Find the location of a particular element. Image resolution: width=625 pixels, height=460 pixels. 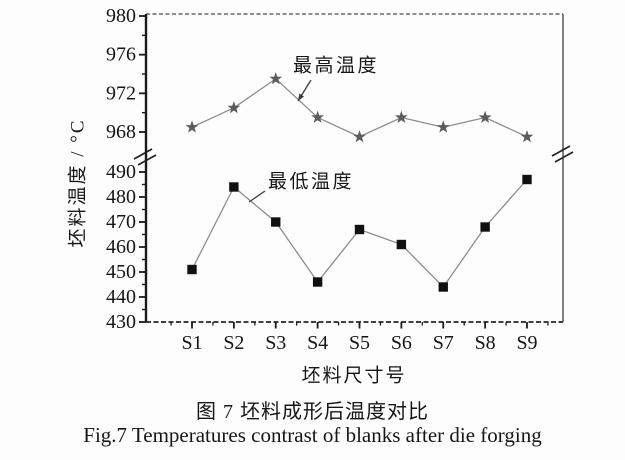

y-tick-label: 430 is located at coordinates (121, 322).